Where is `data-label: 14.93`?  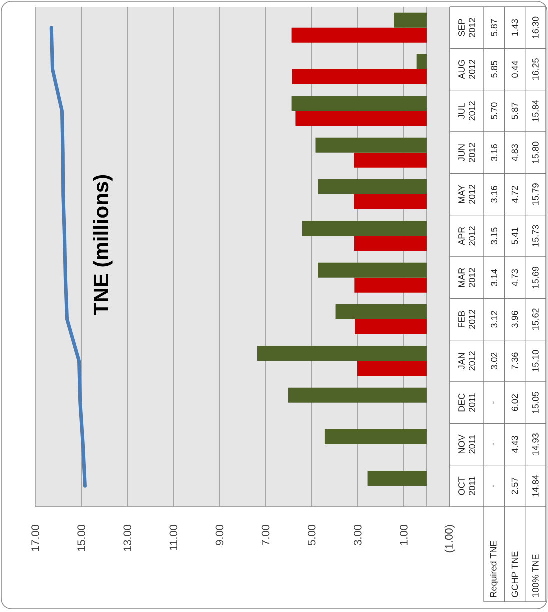
data-label: 14.93 is located at coordinates (535, 445).